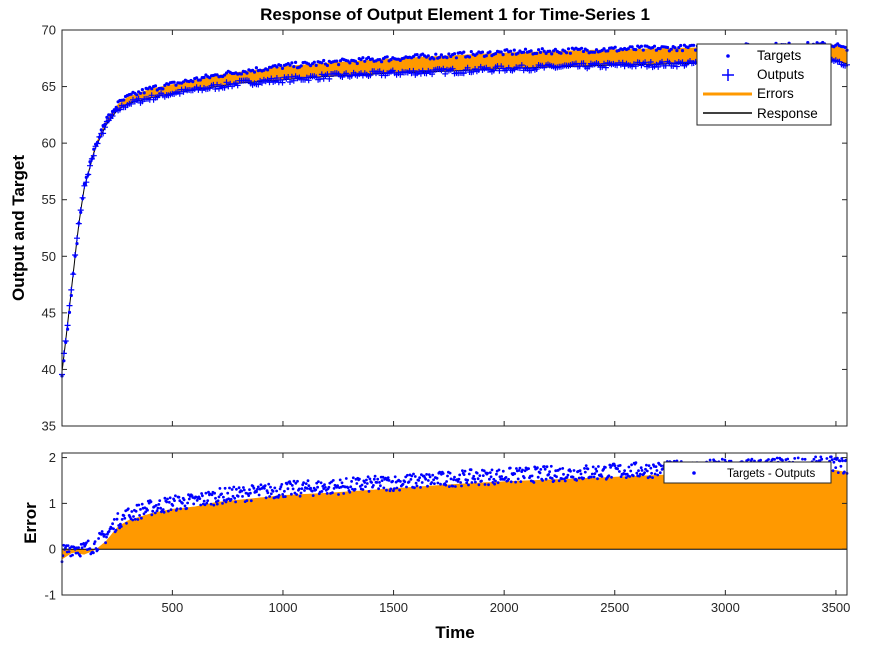 The height and width of the screenshot is (649, 879). Describe the element at coordinates (764, 84) in the screenshot. I see `top-legend-box` at that location.